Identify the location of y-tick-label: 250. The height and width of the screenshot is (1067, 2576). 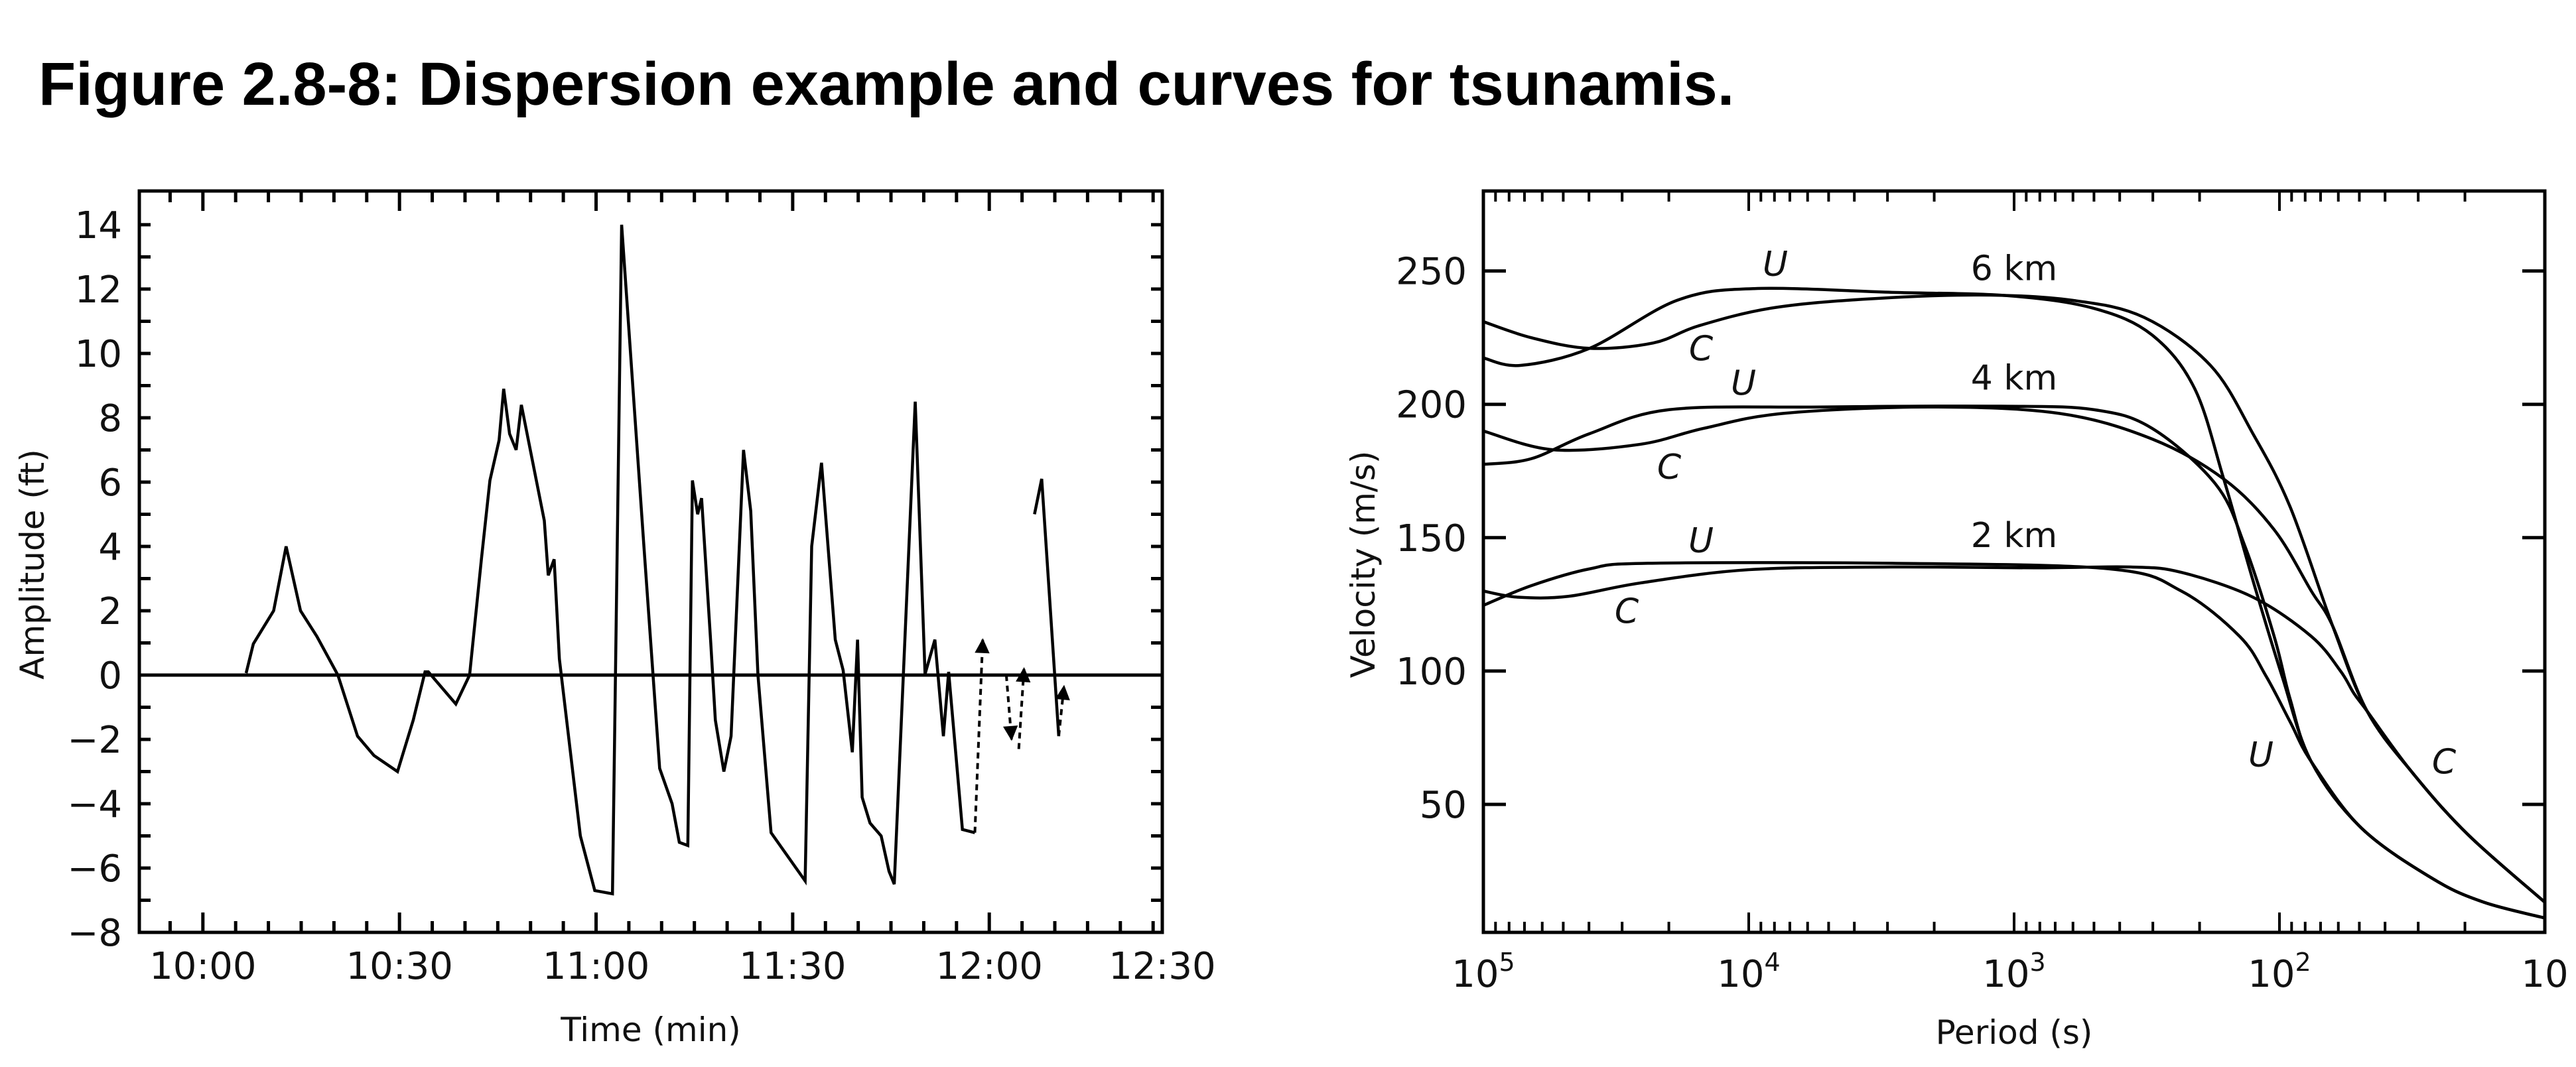
(1431, 272).